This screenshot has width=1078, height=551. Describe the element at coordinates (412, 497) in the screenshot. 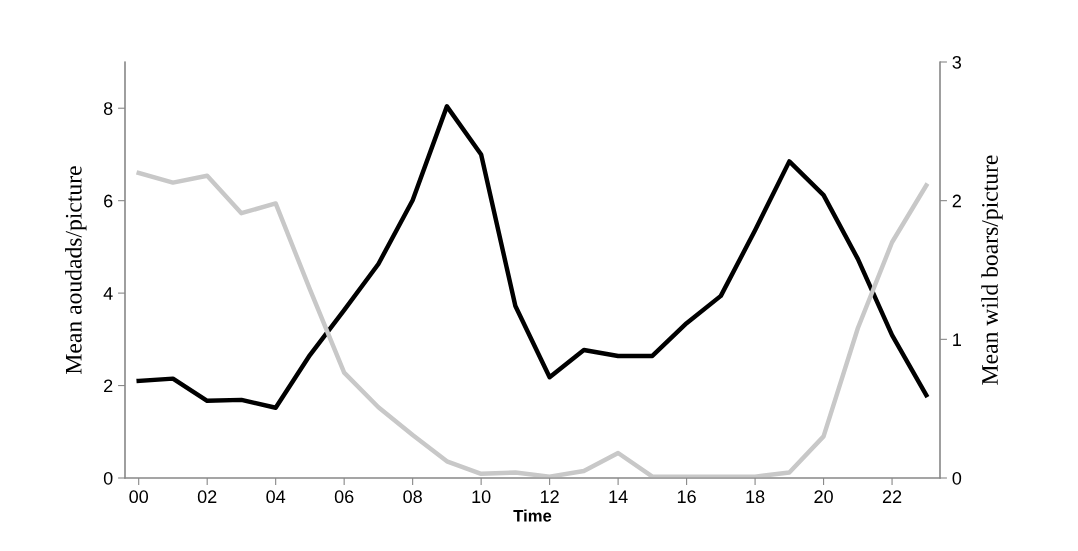

I see `x-tick-label: 08` at that location.